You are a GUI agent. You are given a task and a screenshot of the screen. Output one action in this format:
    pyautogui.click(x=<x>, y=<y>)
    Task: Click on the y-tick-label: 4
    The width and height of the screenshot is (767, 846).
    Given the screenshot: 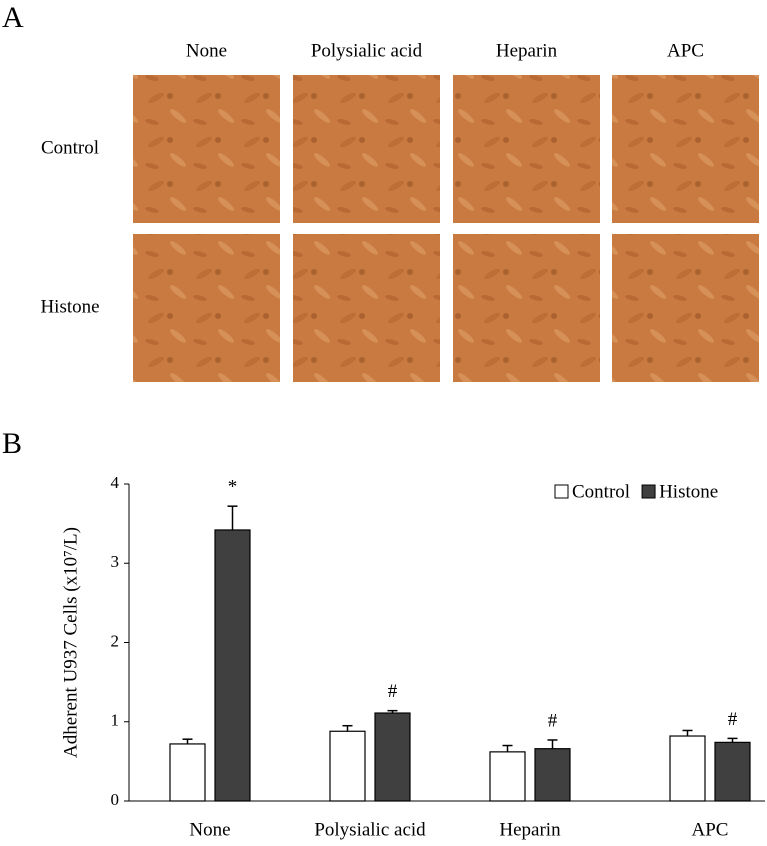 What is the action you would take?
    pyautogui.click(x=115, y=482)
    